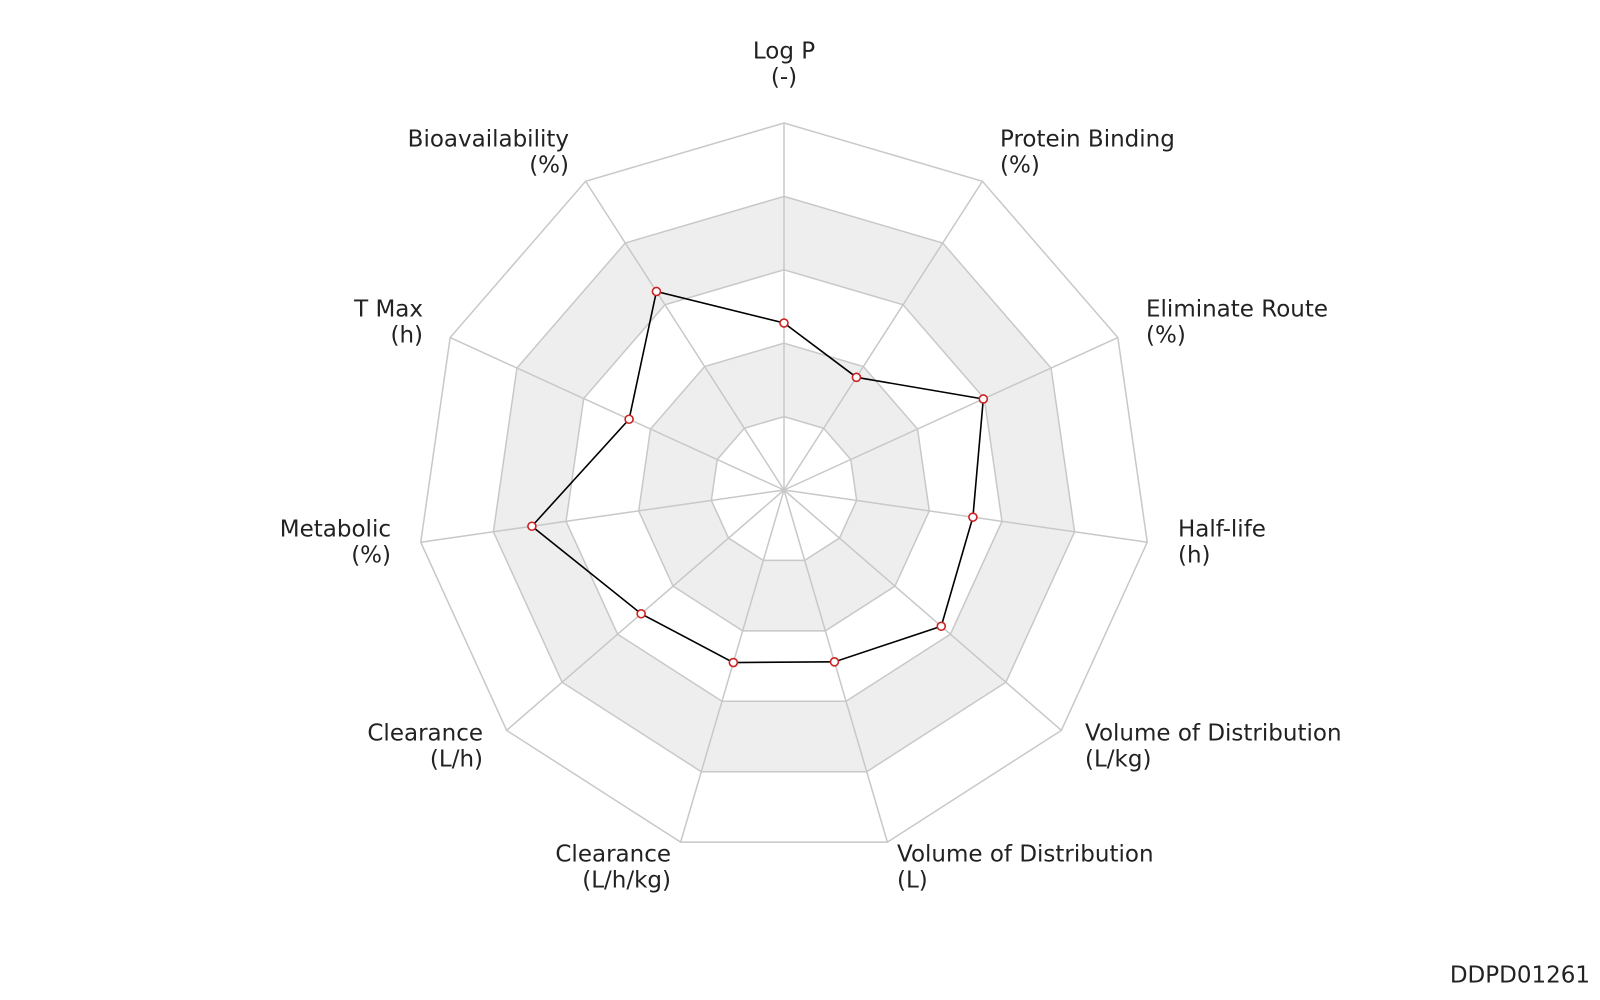 The height and width of the screenshot is (1000, 1600). Describe the element at coordinates (335, 530) in the screenshot. I see `axis-label: Metabolic` at that location.